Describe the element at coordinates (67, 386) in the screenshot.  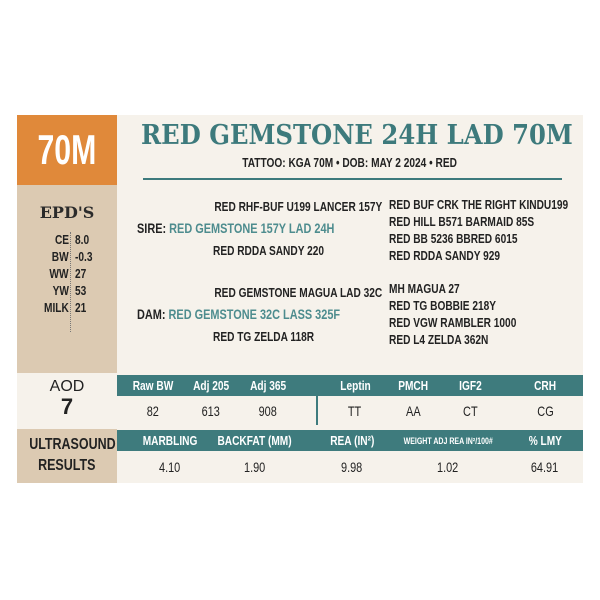
I see `aod-label: AOD` at that location.